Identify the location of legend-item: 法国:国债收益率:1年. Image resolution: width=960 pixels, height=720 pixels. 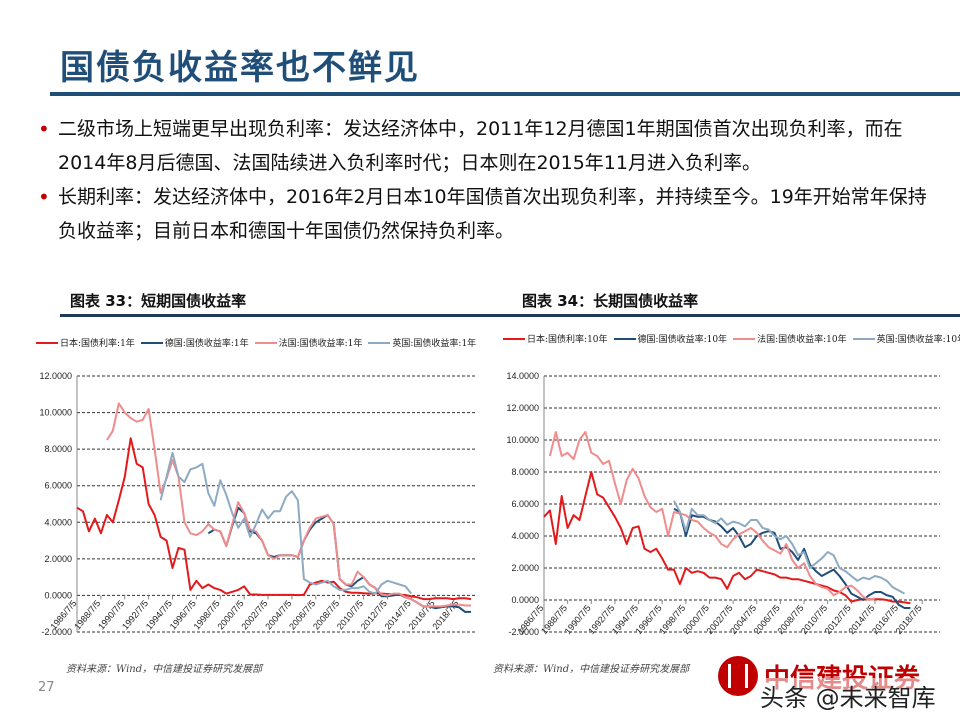
(308, 342).